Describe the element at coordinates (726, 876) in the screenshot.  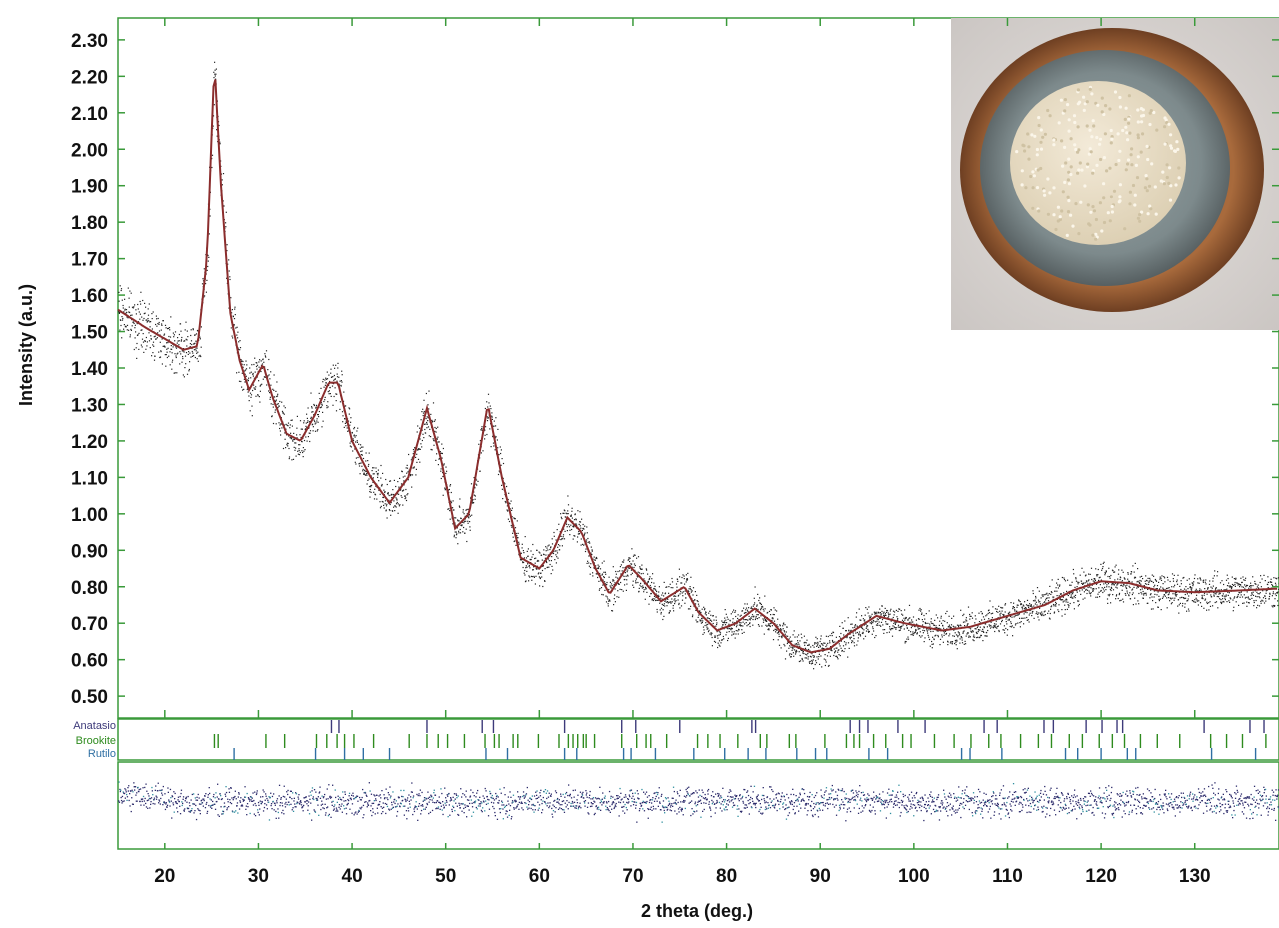
I see `x-tick-label: 80` at that location.